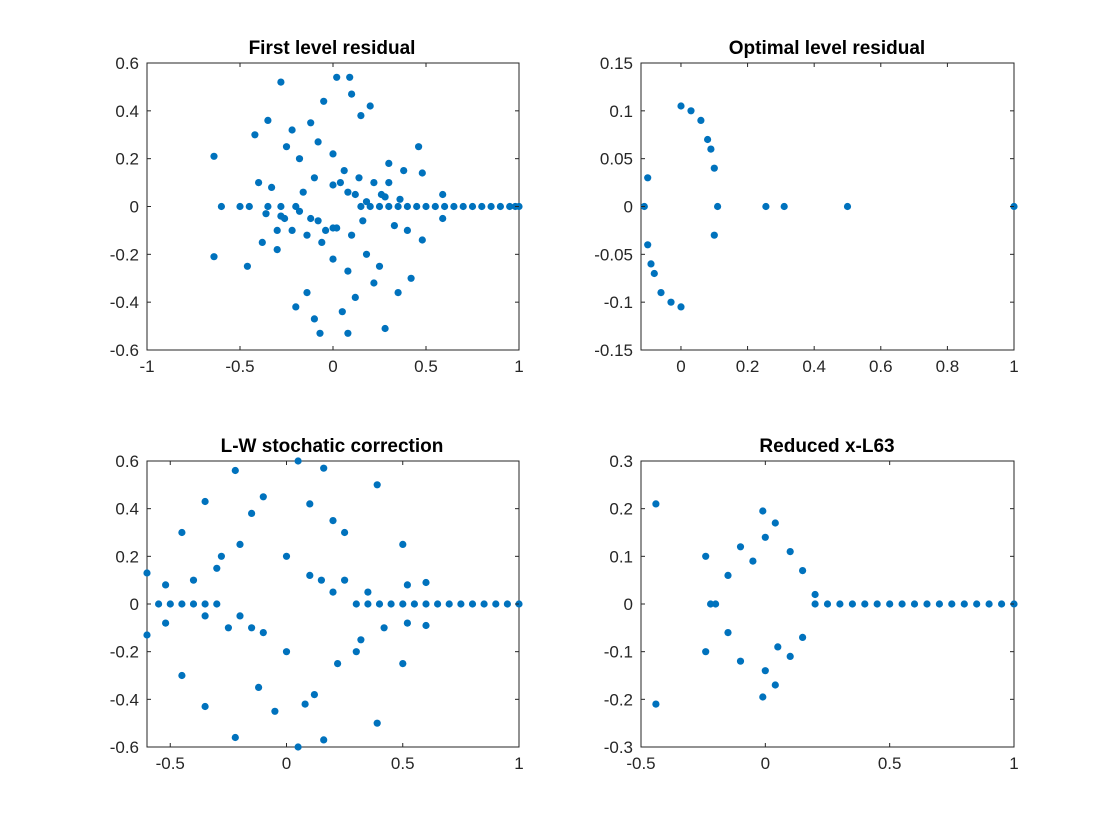  What do you see at coordinates (827, 48) in the screenshot?
I see `subplot-2-title: Optimal level residual` at bounding box center [827, 48].